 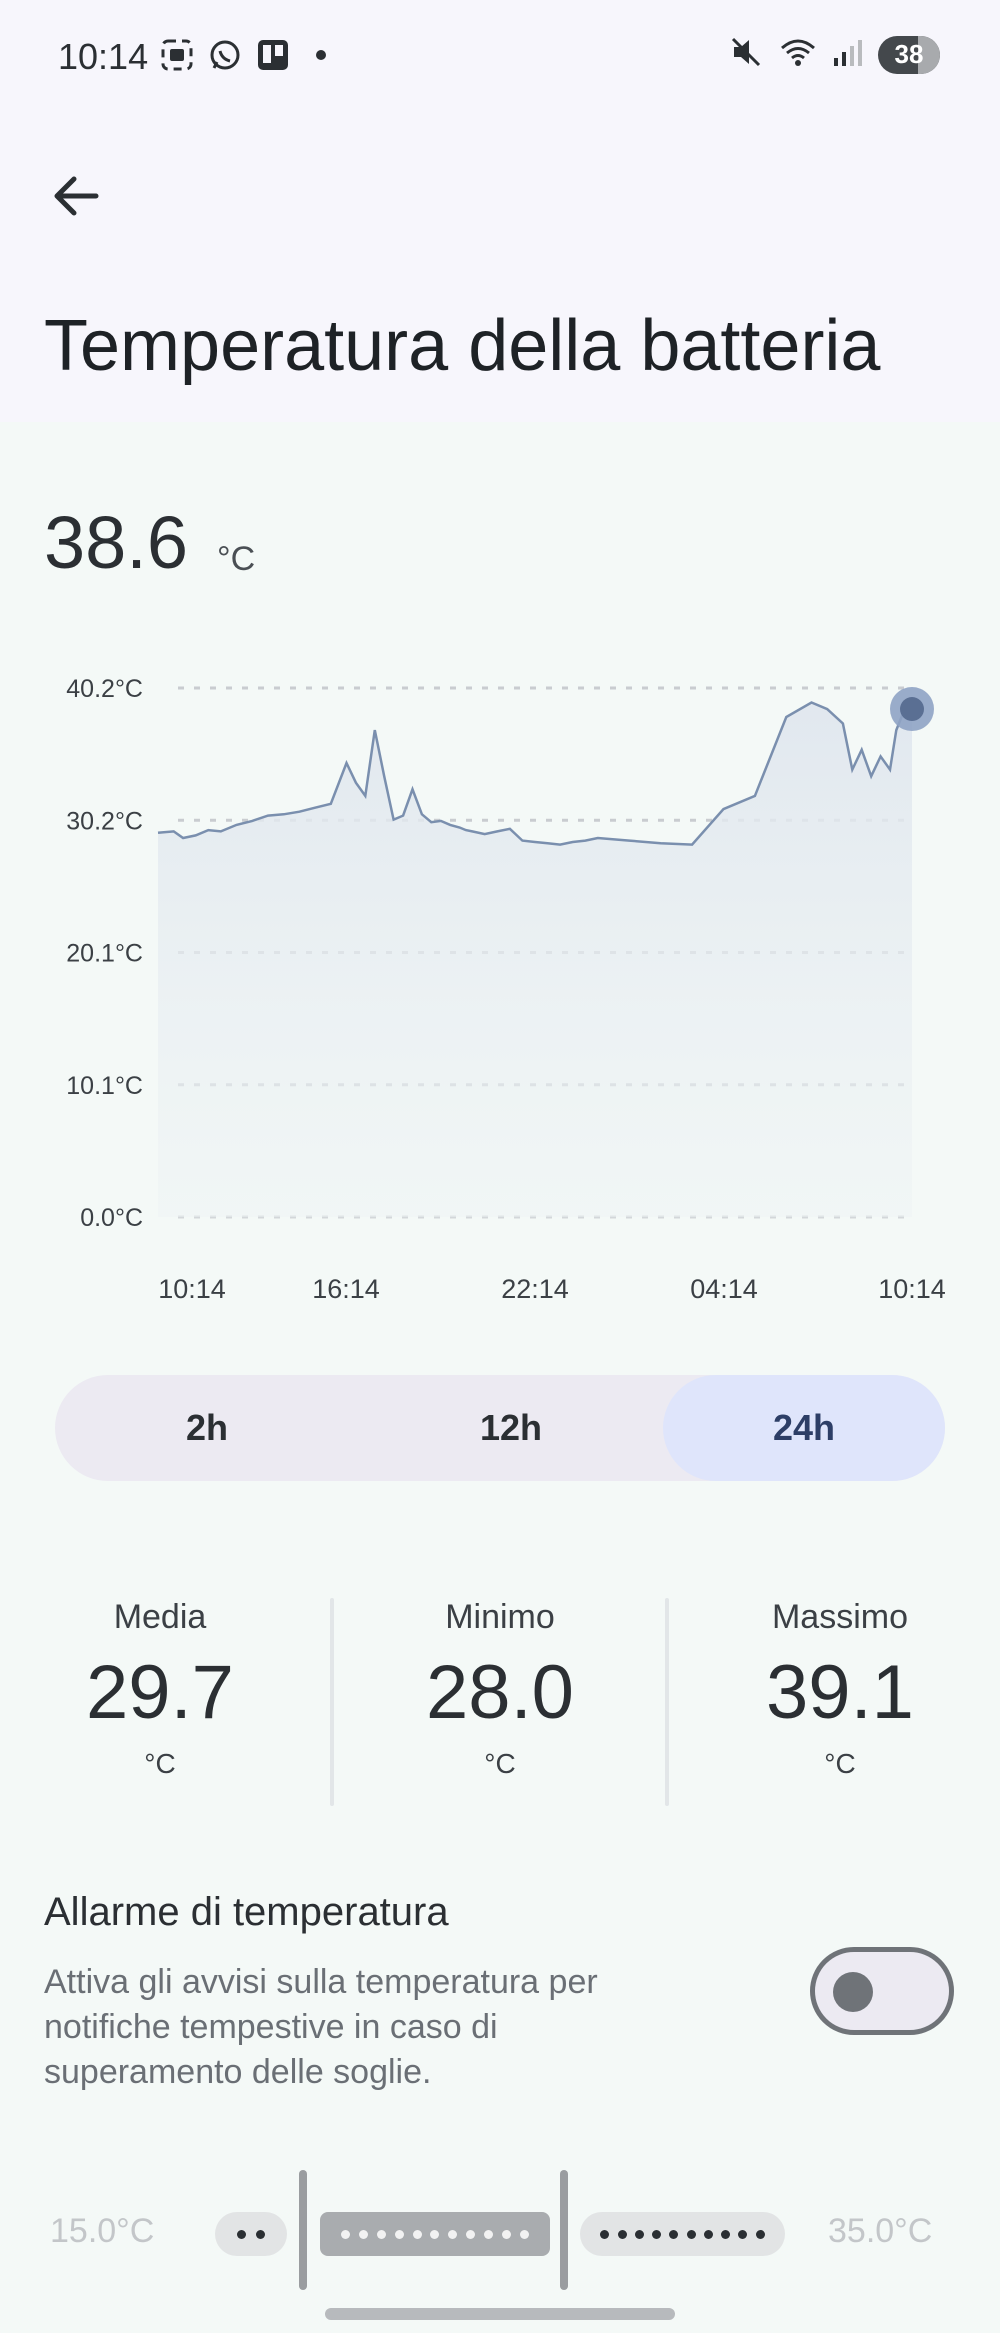 What do you see at coordinates (321, 57) in the screenshot?
I see `notification-dot-icon` at bounding box center [321, 57].